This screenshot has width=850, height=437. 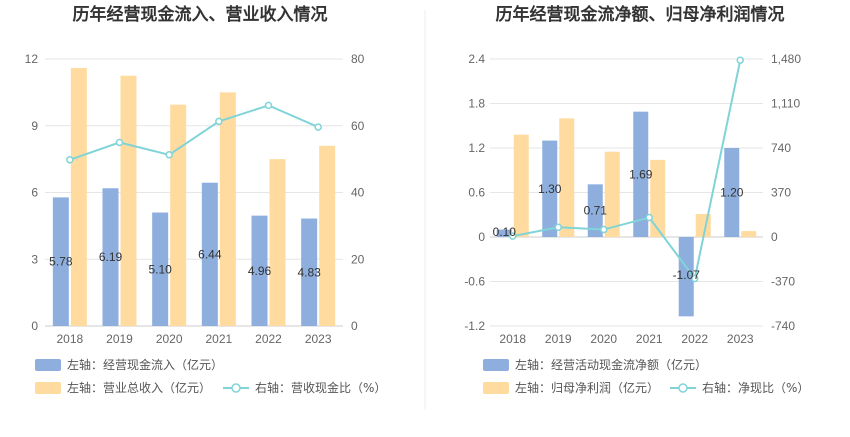 I want to click on legend-label-secondary: 左轴：营业总收入（亿元）, so click(x=139, y=387).